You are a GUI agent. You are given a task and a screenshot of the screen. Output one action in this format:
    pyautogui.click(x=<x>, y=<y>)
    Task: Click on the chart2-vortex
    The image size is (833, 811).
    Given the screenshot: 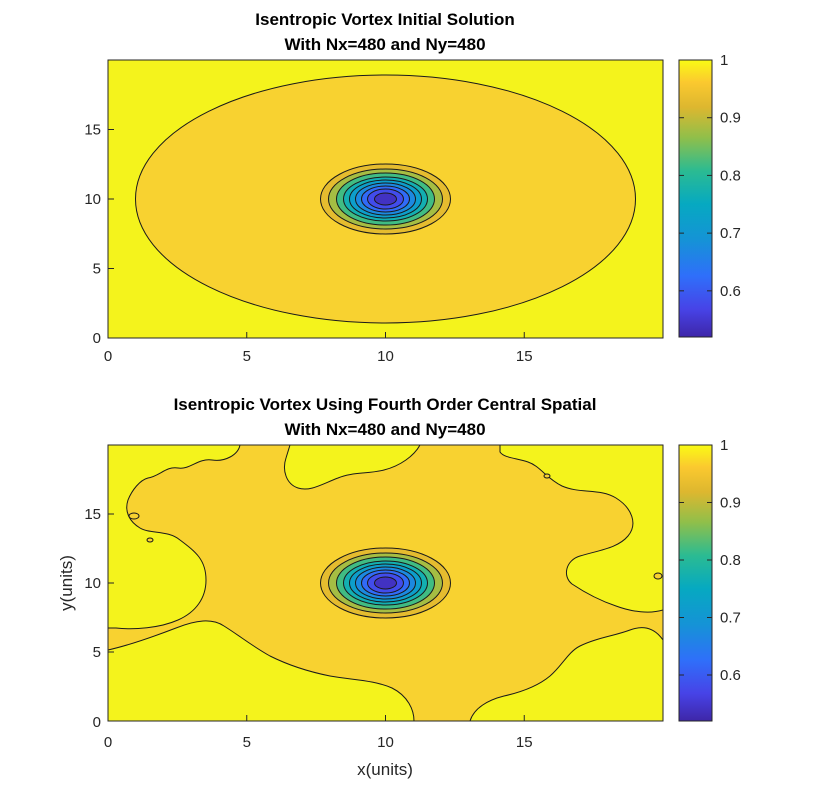 What is the action you would take?
    pyautogui.click(x=385, y=583)
    